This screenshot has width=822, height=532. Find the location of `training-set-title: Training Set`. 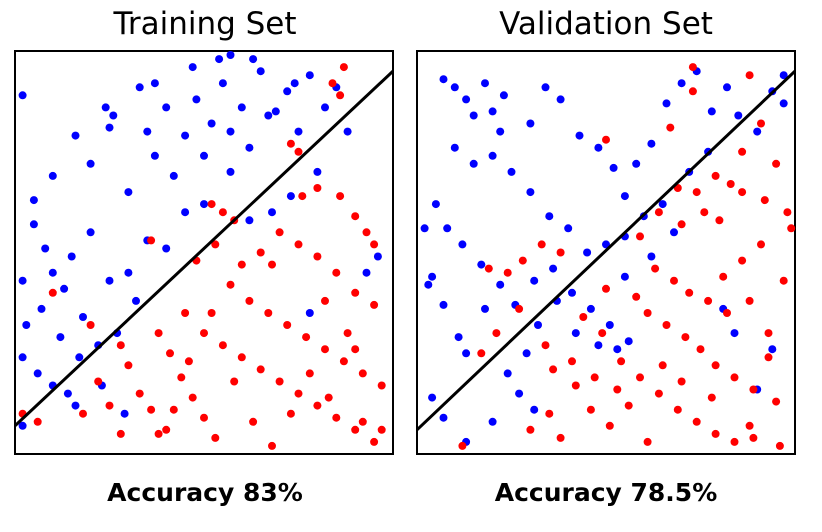

training-set-title: Training Set is located at coordinates (205, 24).